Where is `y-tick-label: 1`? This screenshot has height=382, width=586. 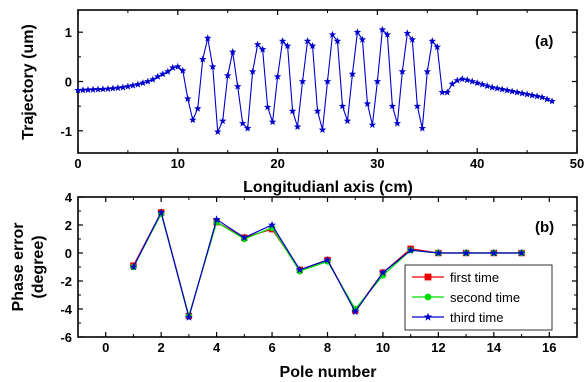
y-tick-label: 1 is located at coordinates (68, 32).